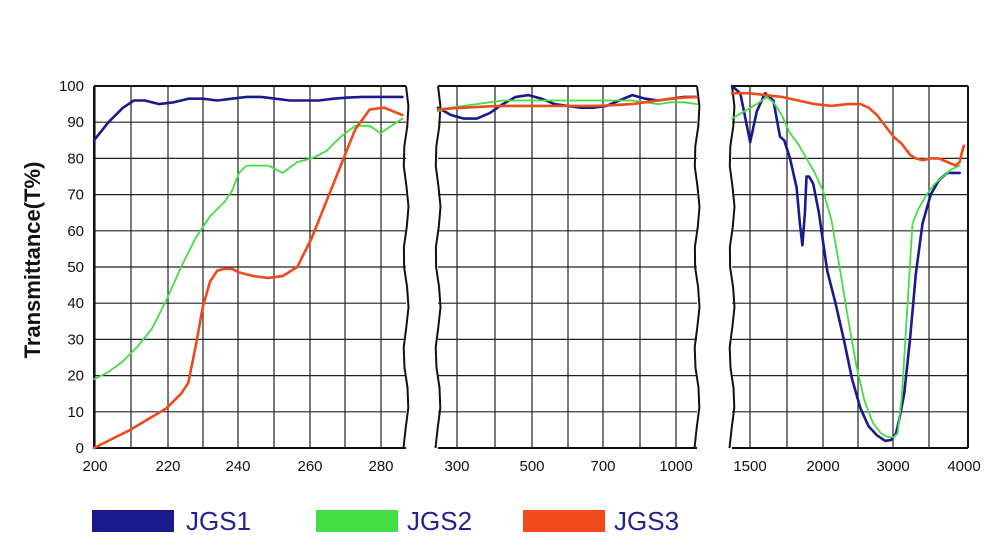  Describe the element at coordinates (80, 448) in the screenshot. I see `y-tick-label: 0` at that location.